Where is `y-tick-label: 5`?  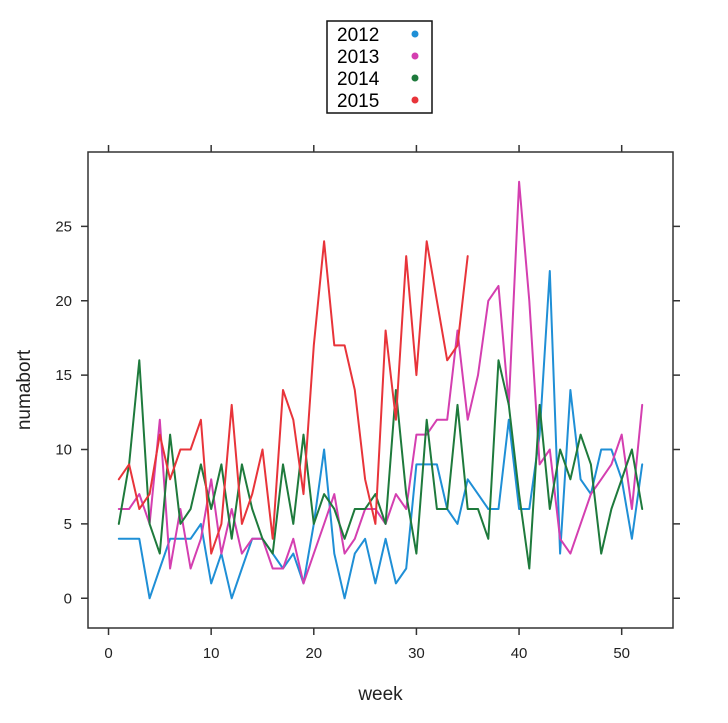 y-tick-label: 5 is located at coordinates (68, 524).